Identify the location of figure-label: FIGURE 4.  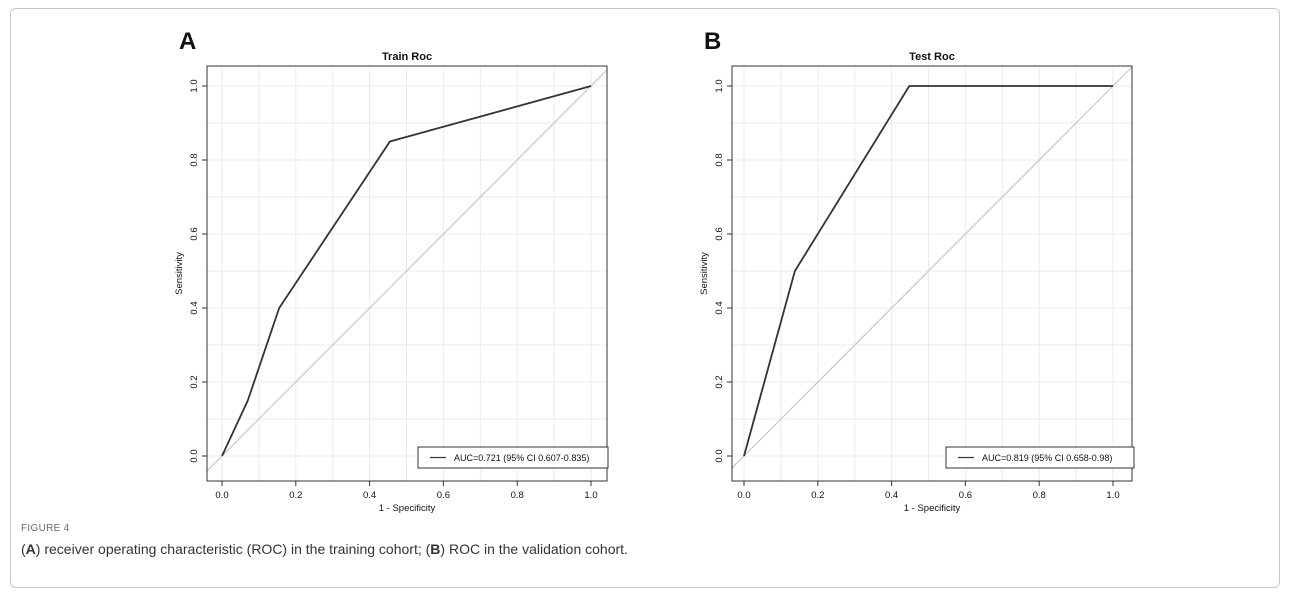
(45, 528).